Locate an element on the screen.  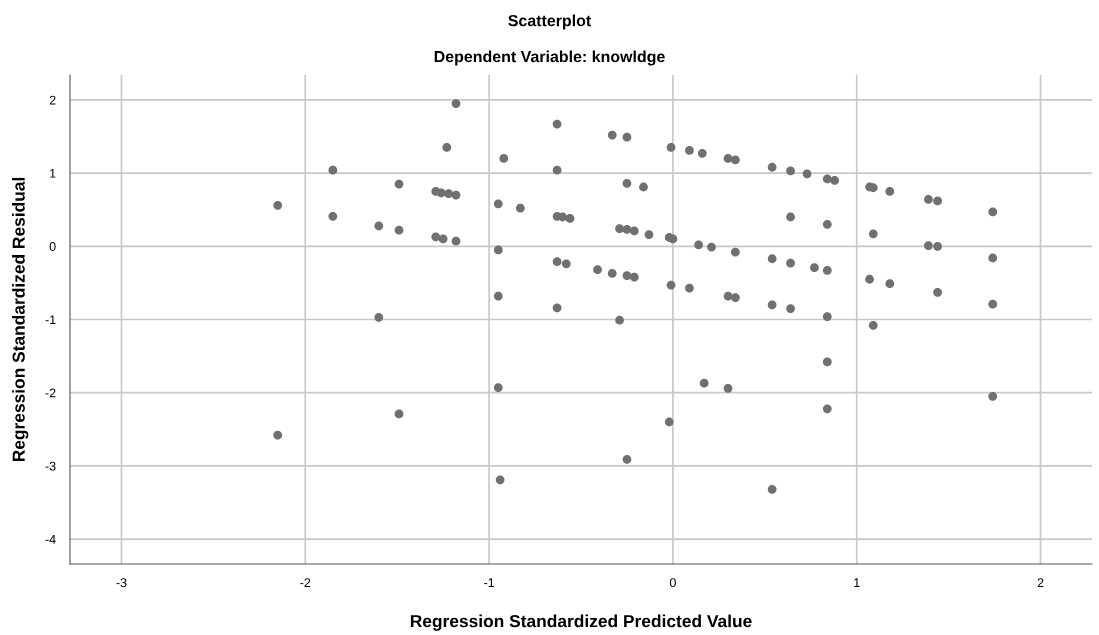
chart-subtitle: Dependent Variable: knowldge is located at coordinates (549, 58).